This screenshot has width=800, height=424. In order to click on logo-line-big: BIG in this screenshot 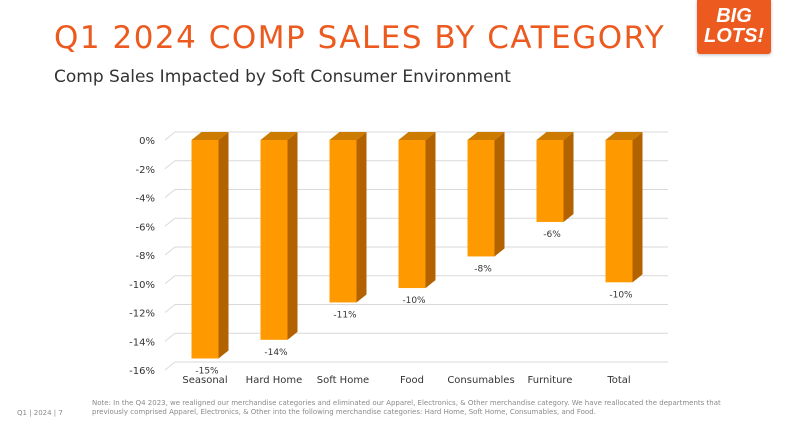, I will do `click(734, 16)`.